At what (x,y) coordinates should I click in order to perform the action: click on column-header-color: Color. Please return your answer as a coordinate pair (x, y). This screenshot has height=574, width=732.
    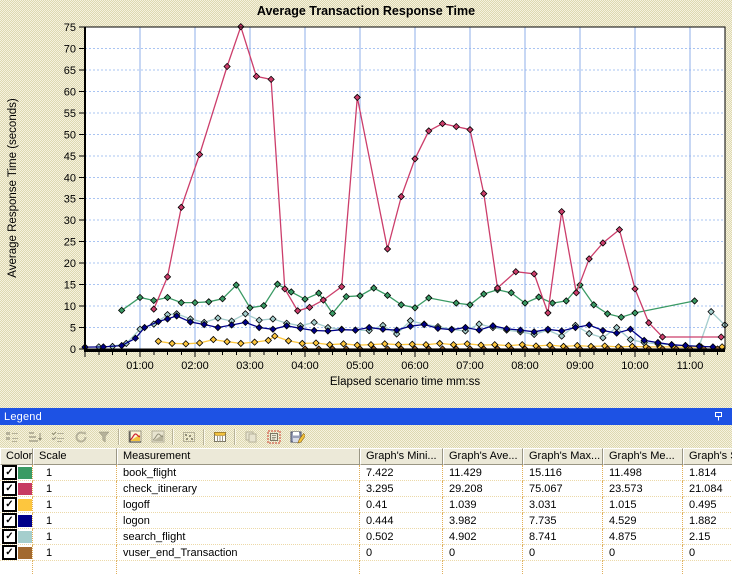
    Looking at the image, I should click on (16, 456).